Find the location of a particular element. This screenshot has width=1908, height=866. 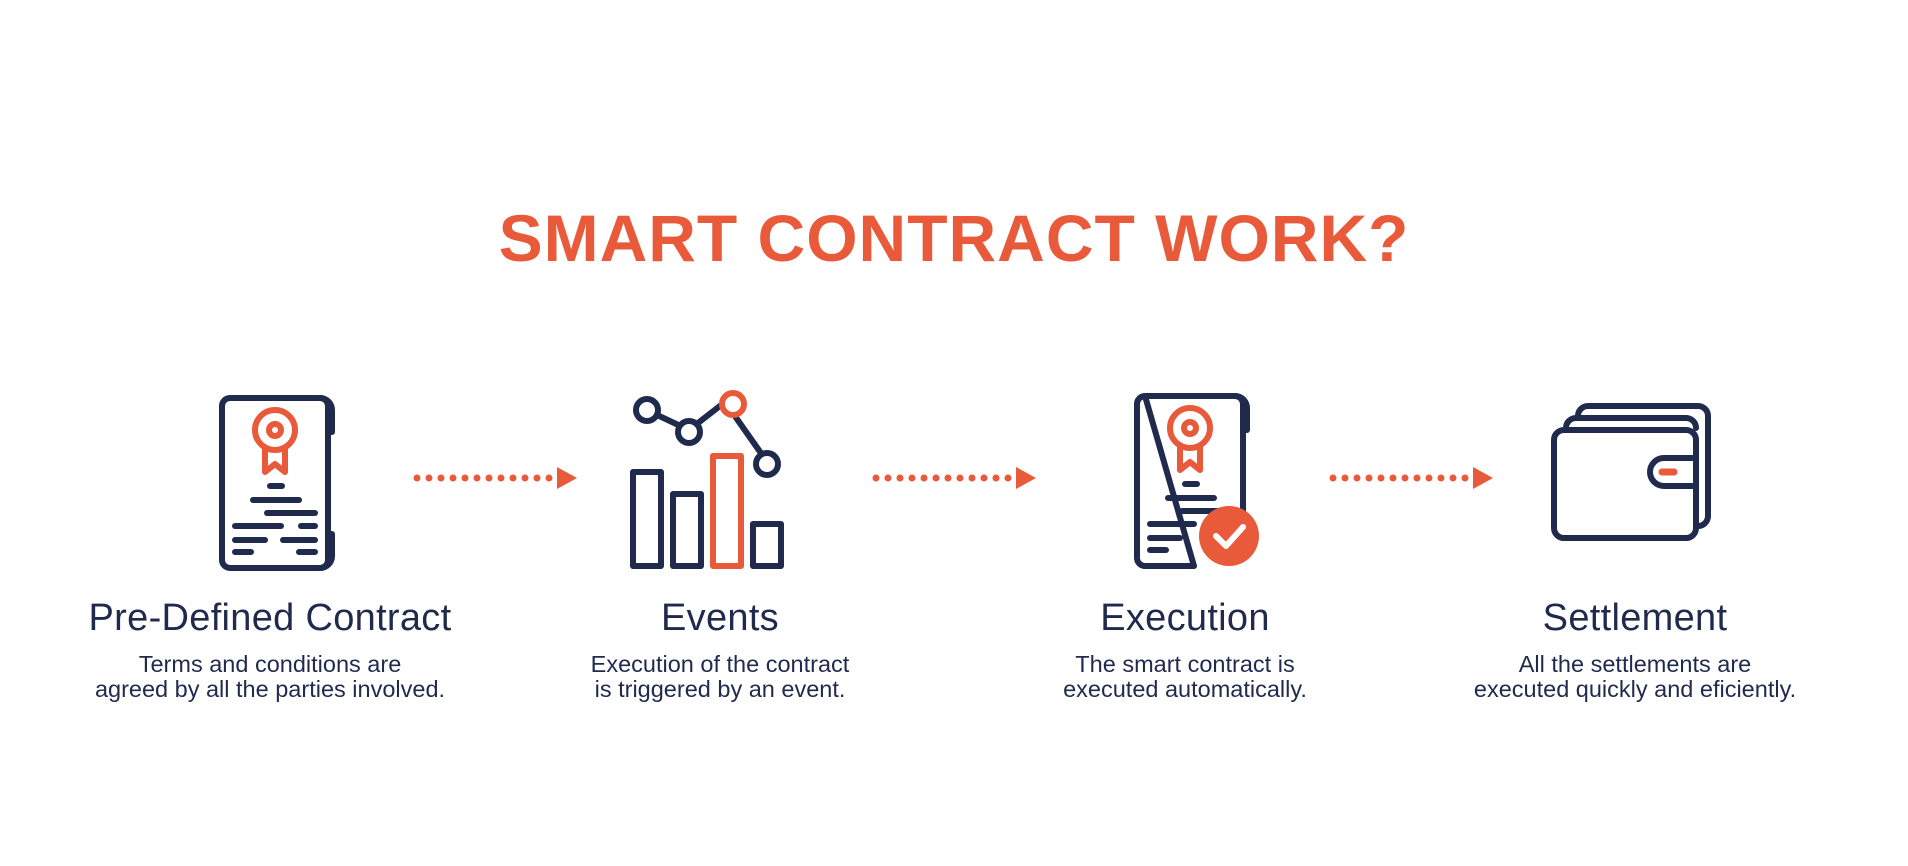

step-title: Execution is located at coordinates (1185, 618).